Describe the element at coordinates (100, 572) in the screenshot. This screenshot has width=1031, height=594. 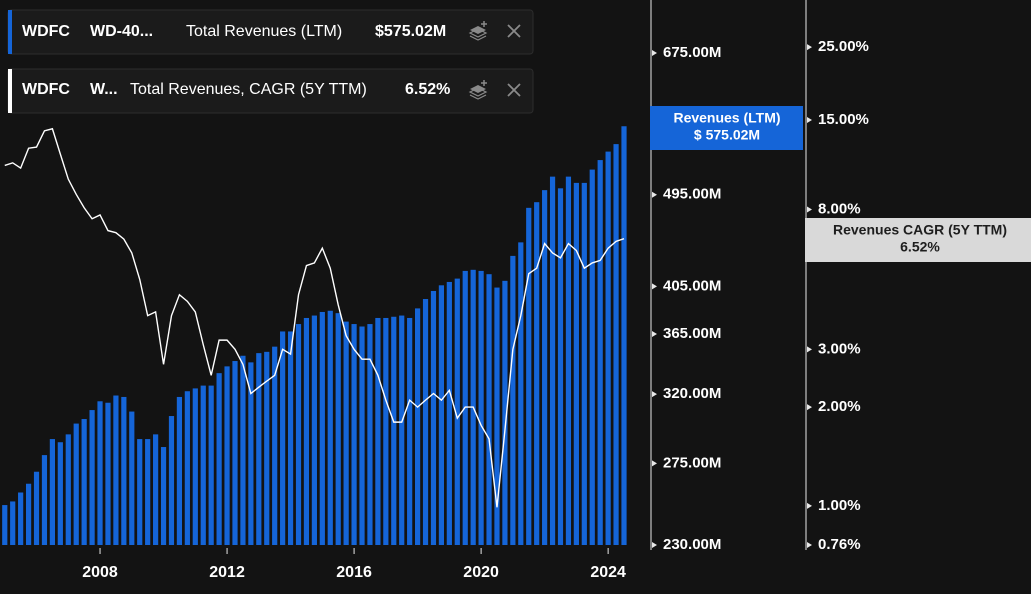
I see `x-tick-label: 2008` at that location.